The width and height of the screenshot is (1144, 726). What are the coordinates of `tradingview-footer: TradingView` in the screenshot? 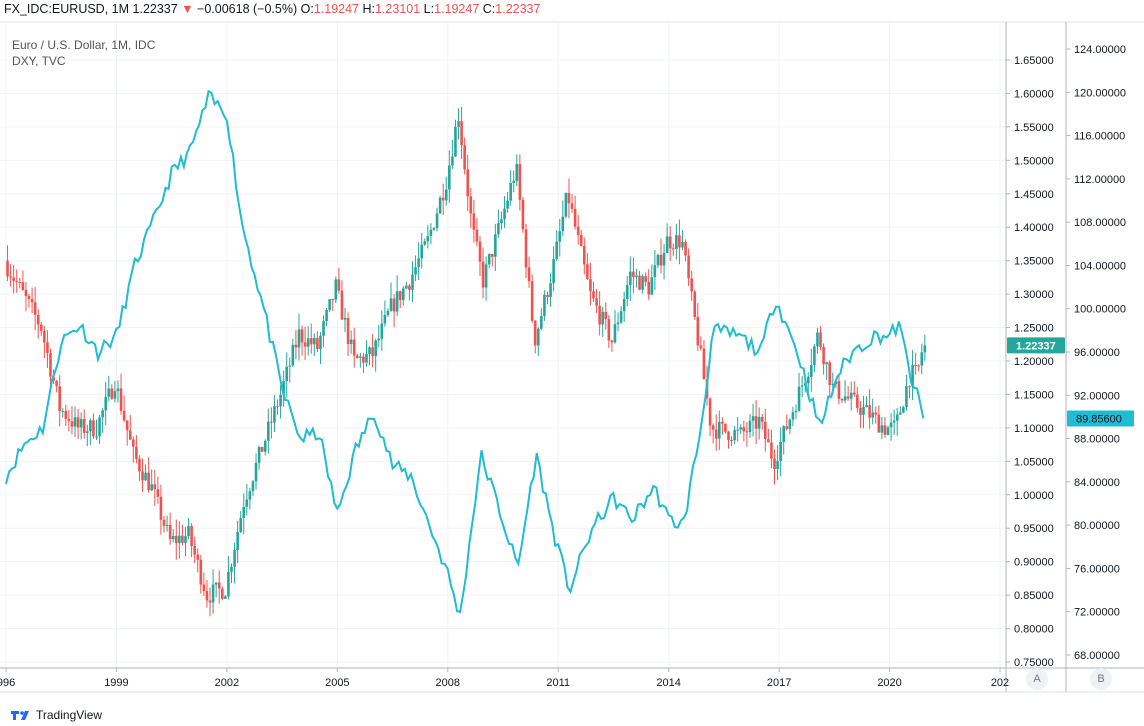 It's located at (56, 715).